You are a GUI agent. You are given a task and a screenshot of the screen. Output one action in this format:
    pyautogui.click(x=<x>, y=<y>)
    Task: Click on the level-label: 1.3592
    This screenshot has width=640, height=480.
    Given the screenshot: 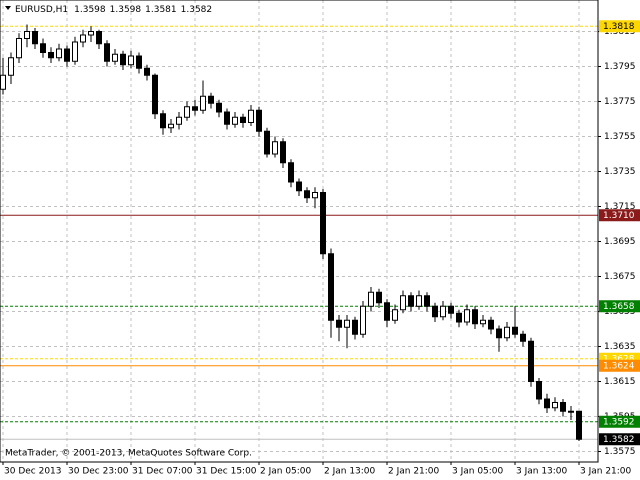 What is the action you would take?
    pyautogui.click(x=619, y=422)
    